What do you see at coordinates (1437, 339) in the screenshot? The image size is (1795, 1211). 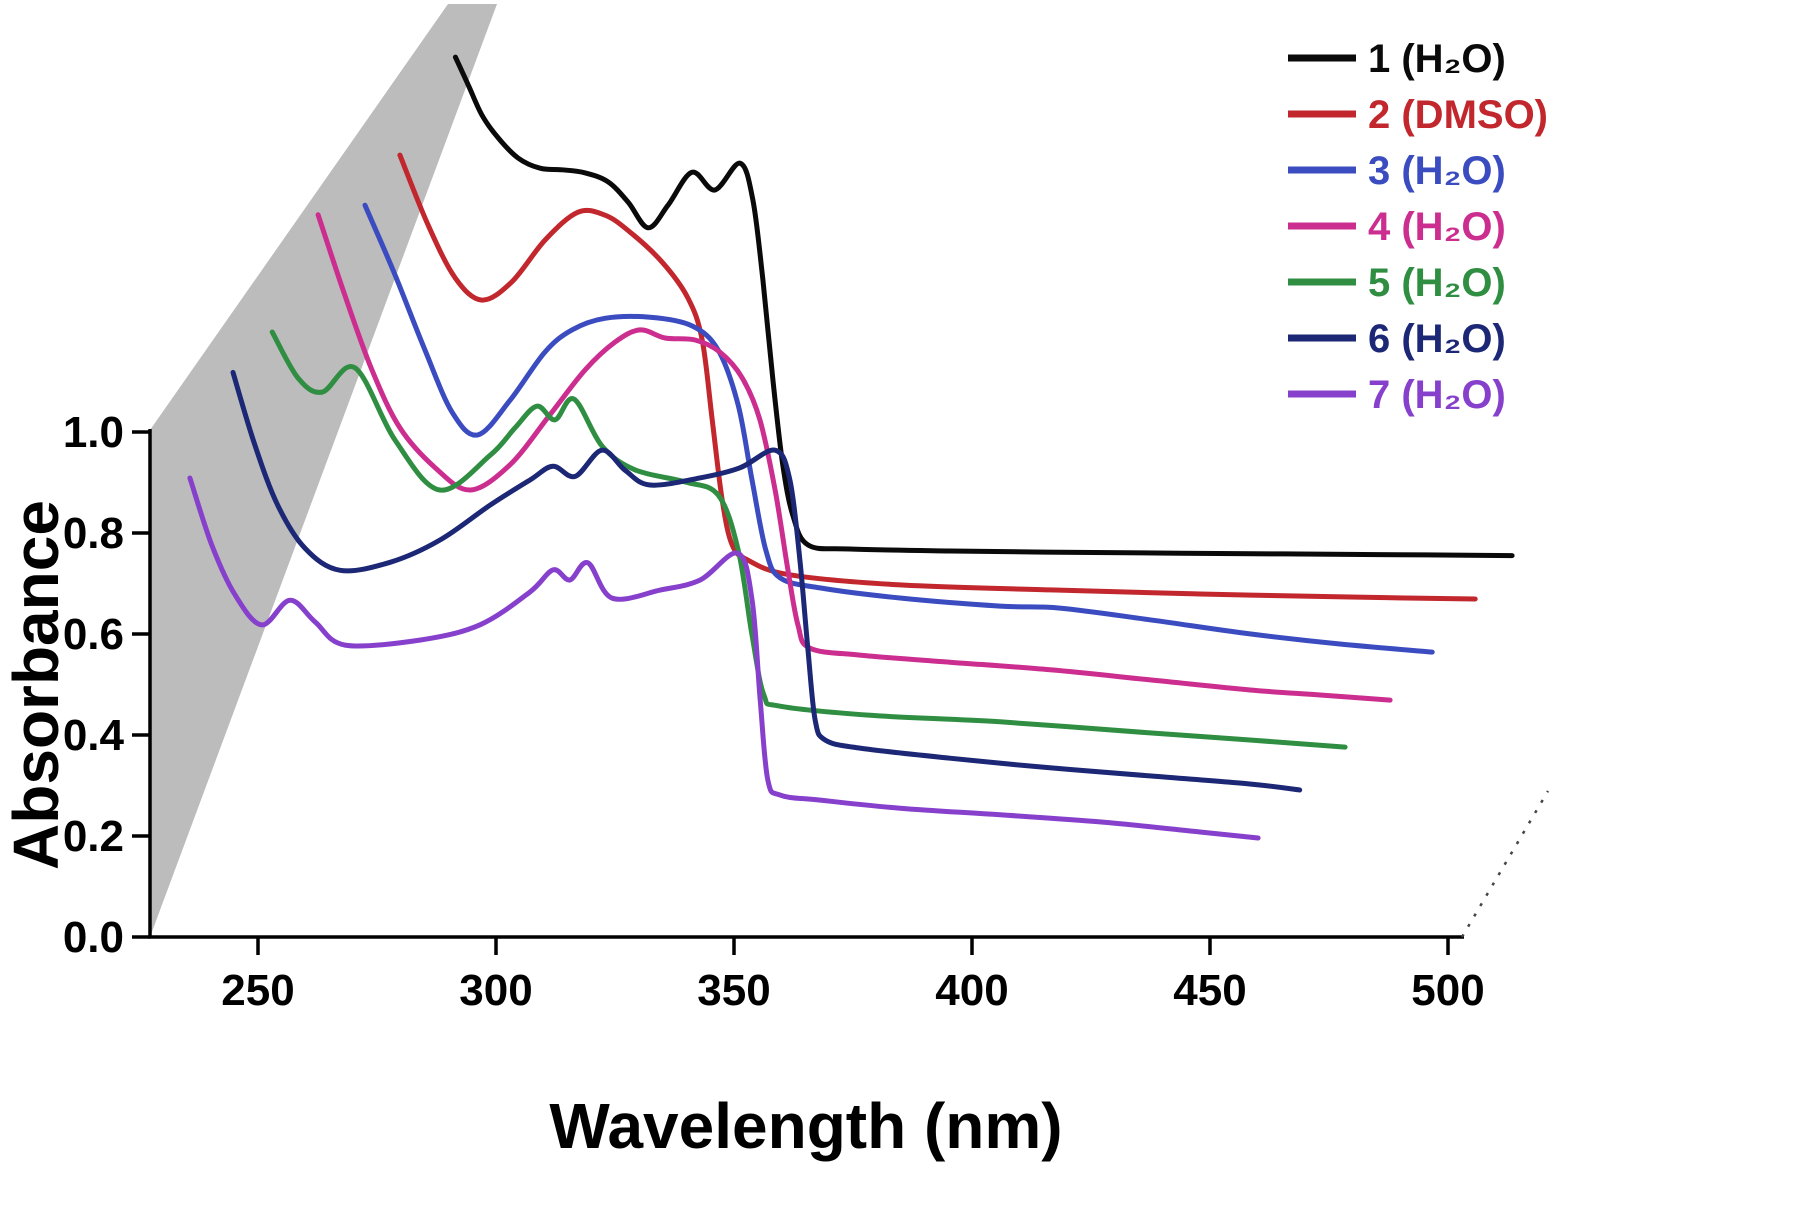 I see `legend-label-6: 6 (H₂O)` at bounding box center [1437, 339].